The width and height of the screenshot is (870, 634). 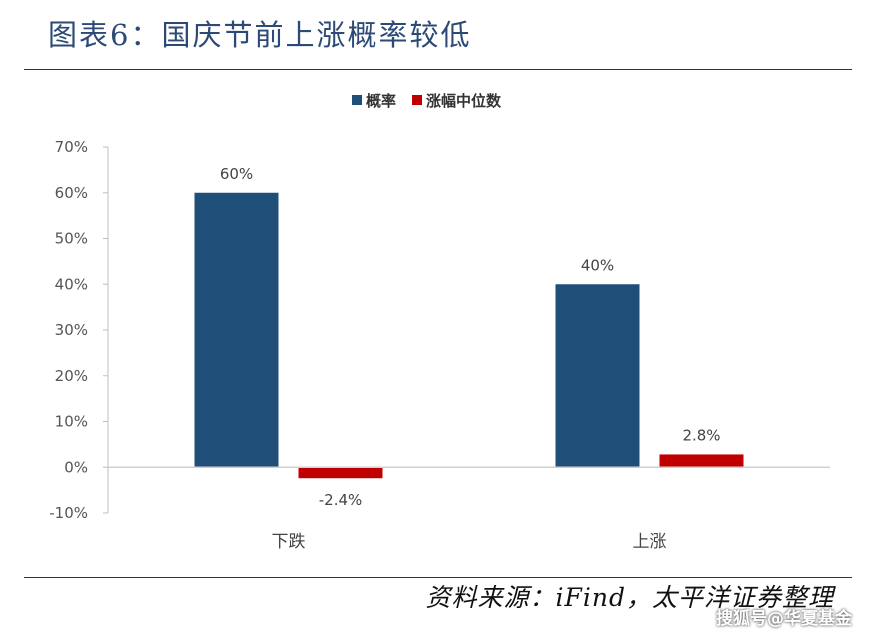 What do you see at coordinates (650, 542) in the screenshot?
I see `x-category-label: 上涨` at bounding box center [650, 542].